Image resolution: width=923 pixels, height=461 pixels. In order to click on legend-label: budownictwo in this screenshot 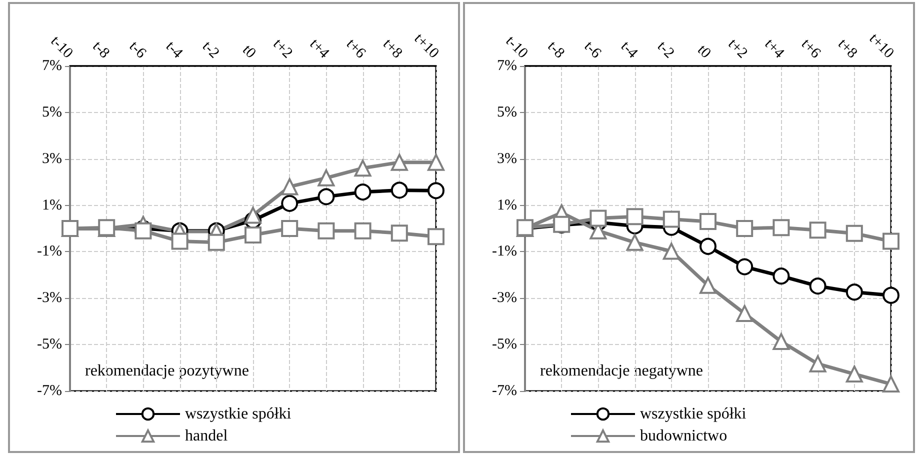, I will do `click(684, 436)`.